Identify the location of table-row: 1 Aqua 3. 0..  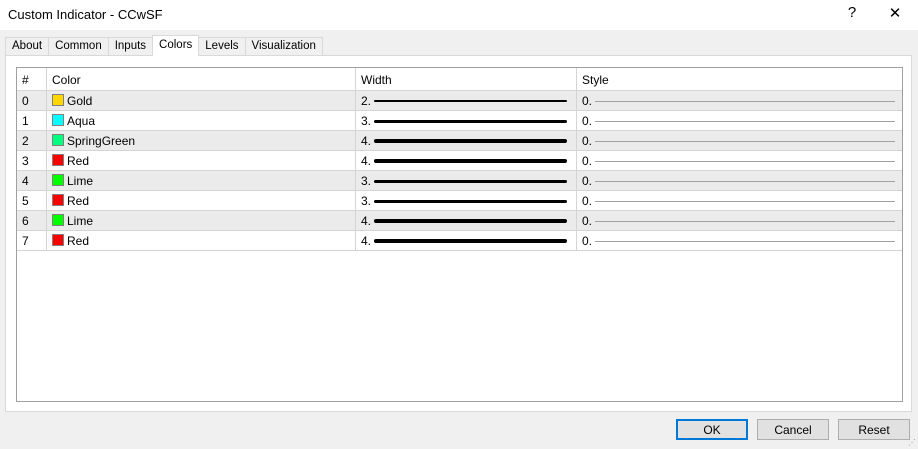
(459, 121).